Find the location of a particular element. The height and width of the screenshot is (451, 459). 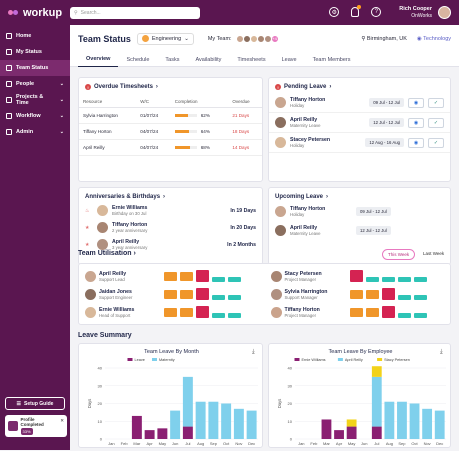

column-header: Completion is located at coordinates (199, 102).